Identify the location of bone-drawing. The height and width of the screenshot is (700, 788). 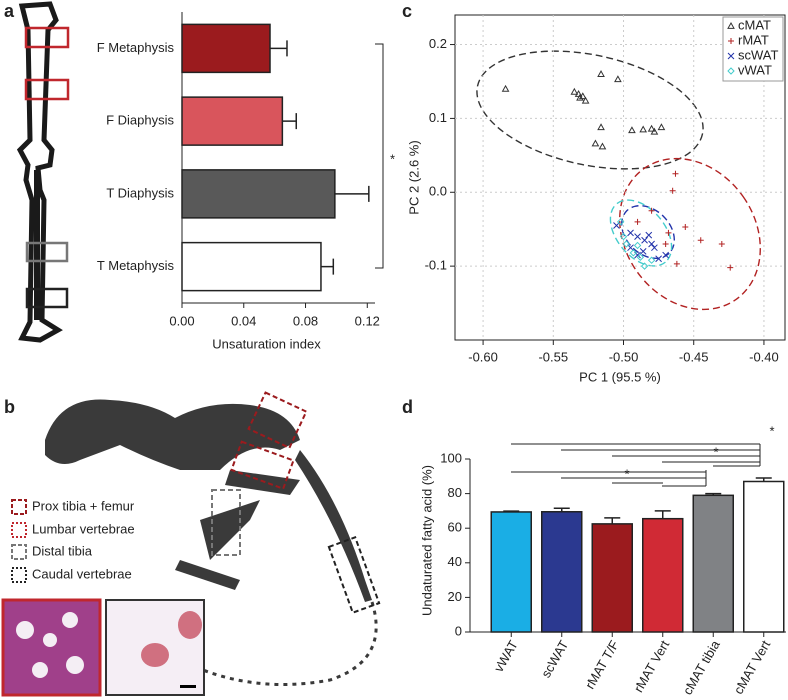
(39, 172).